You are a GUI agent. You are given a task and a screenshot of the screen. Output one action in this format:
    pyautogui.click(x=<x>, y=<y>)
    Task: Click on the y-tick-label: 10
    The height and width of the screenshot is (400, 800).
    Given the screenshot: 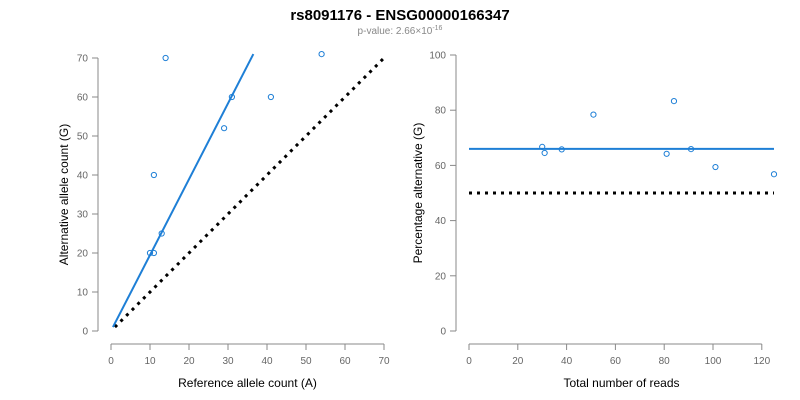 What is the action you would take?
    pyautogui.click(x=83, y=293)
    